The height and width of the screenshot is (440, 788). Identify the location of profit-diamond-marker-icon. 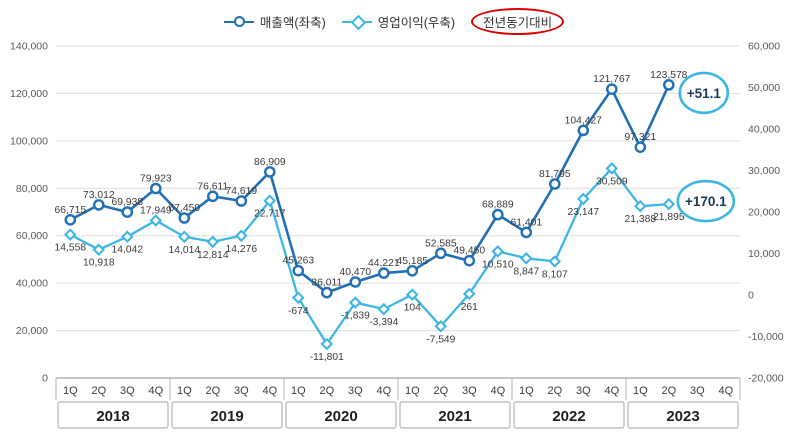
(356, 22).